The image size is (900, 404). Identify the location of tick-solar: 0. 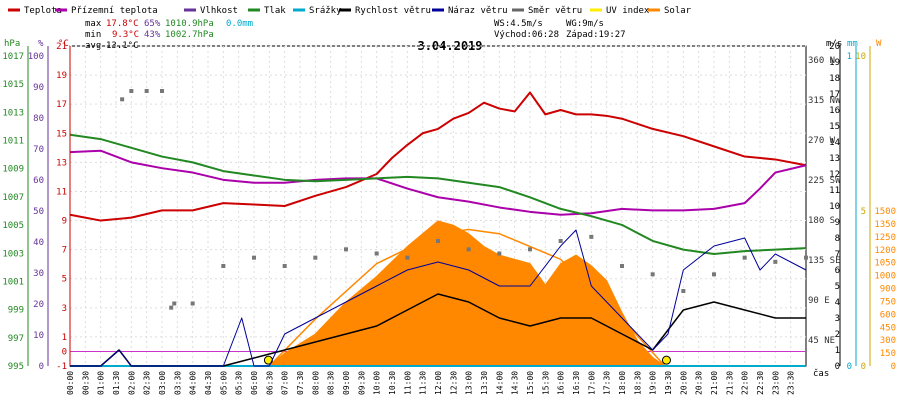
(893, 367).